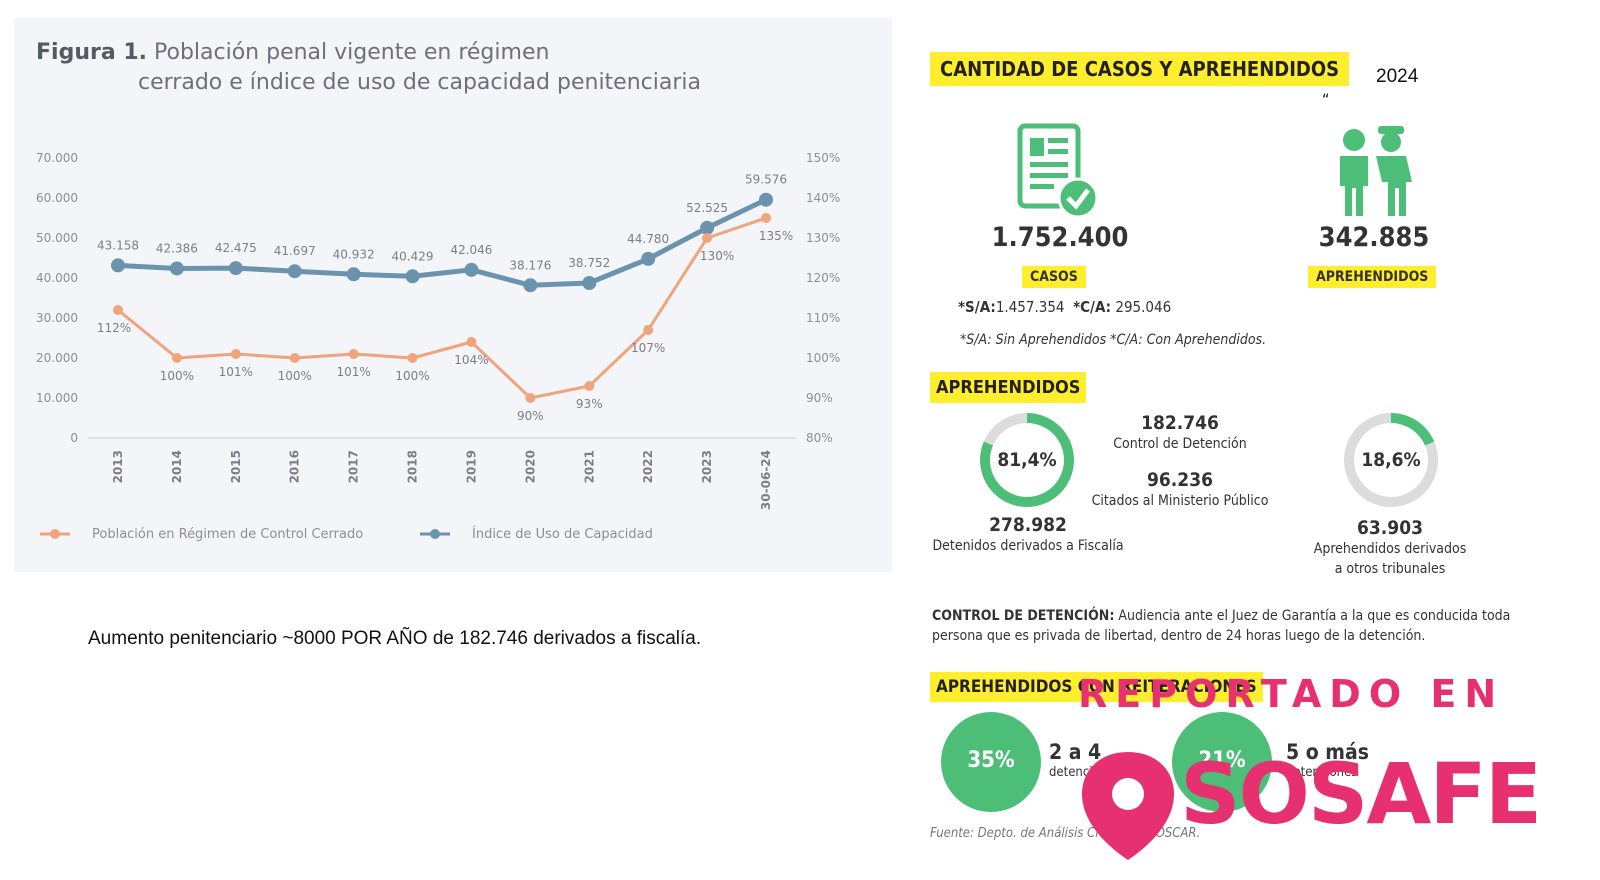  I want to click on watermark-line2: SOSAFE, so click(1361, 794).